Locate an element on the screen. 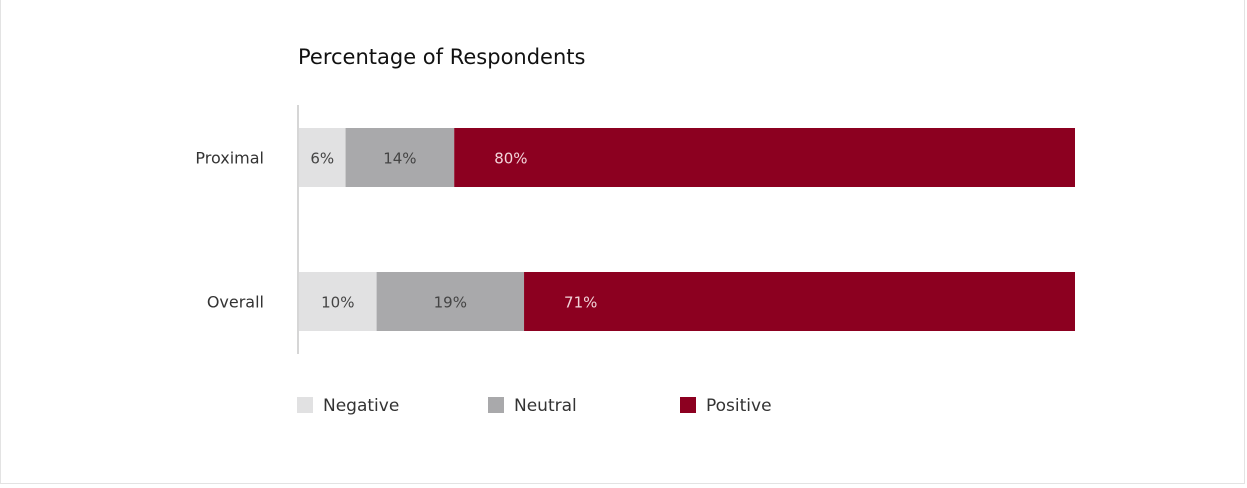 The height and width of the screenshot is (488, 1247). bar-overall-neutral is located at coordinates (450, 301).